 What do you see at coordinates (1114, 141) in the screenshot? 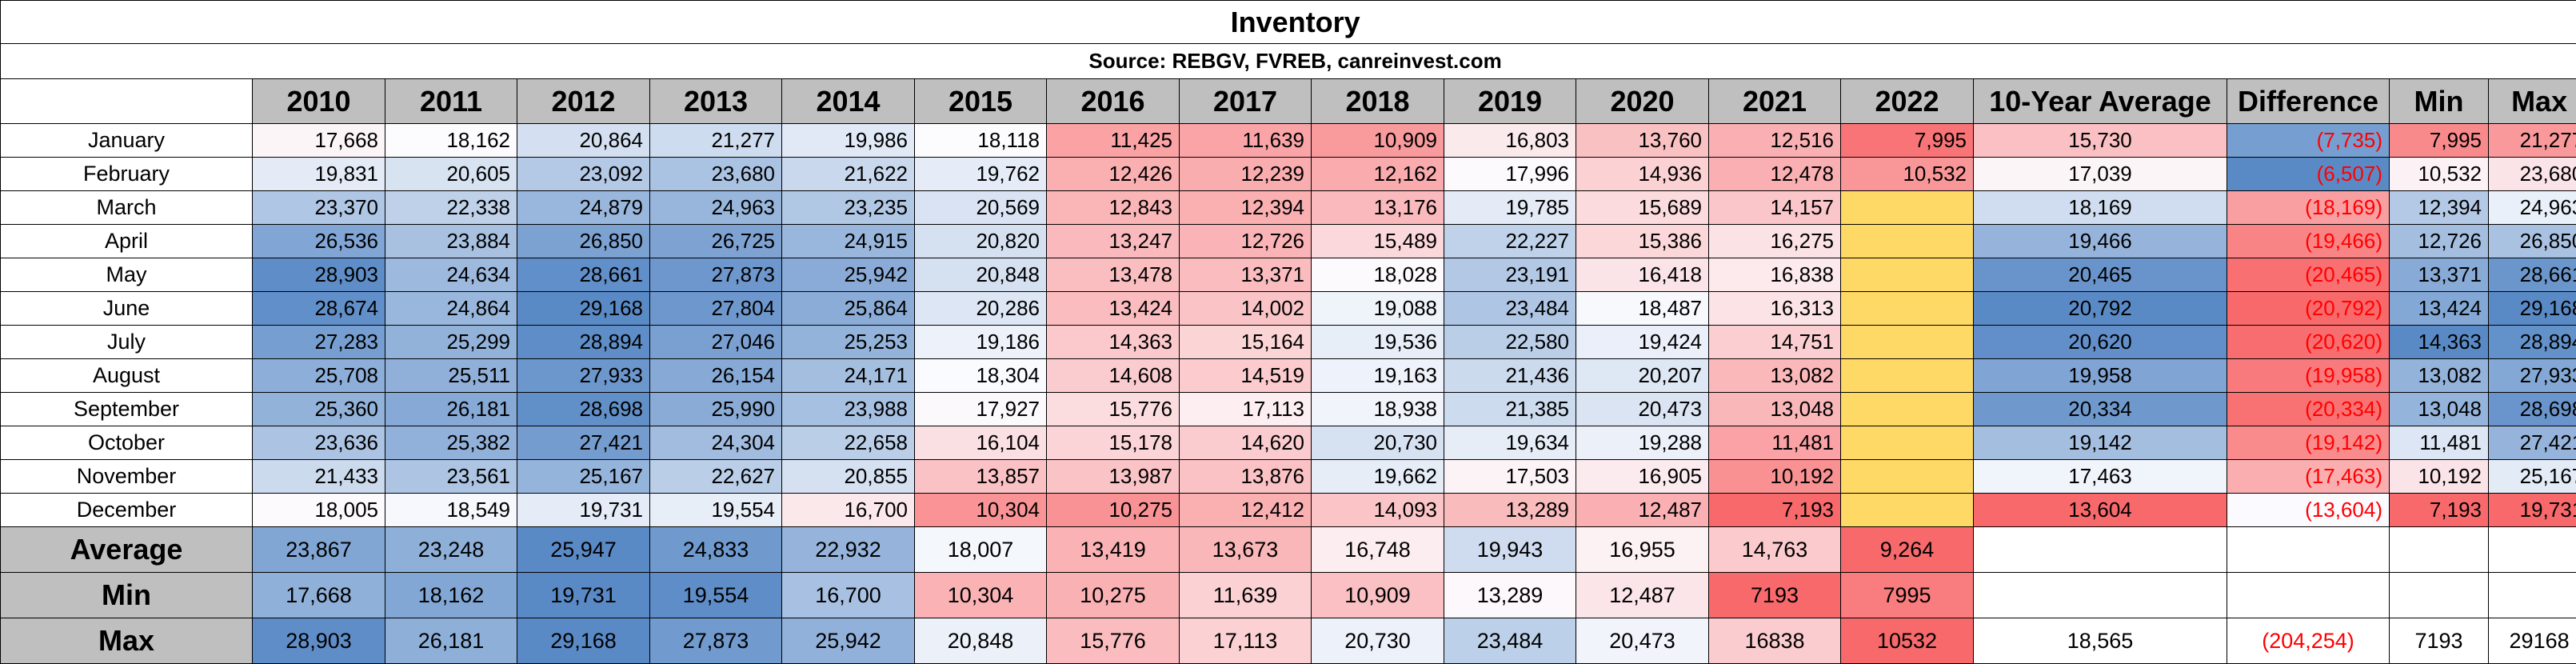
I see `data-cell: 11,425` at bounding box center [1114, 141].